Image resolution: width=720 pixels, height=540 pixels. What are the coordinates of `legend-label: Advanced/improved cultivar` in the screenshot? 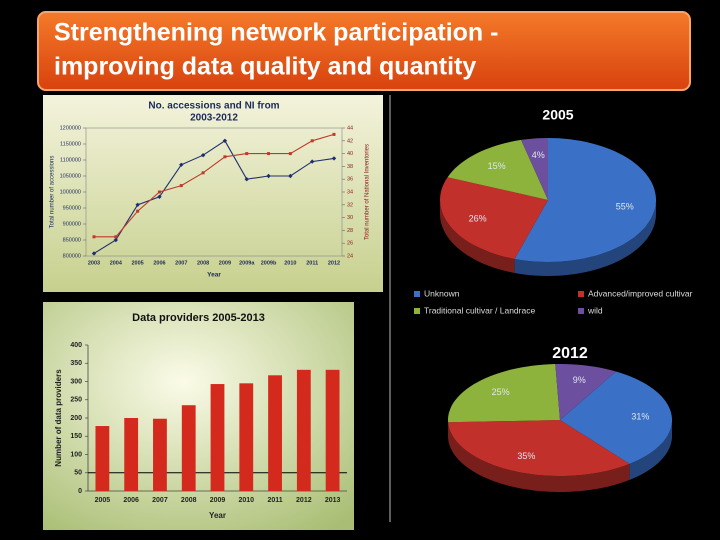 It's located at (640, 293).